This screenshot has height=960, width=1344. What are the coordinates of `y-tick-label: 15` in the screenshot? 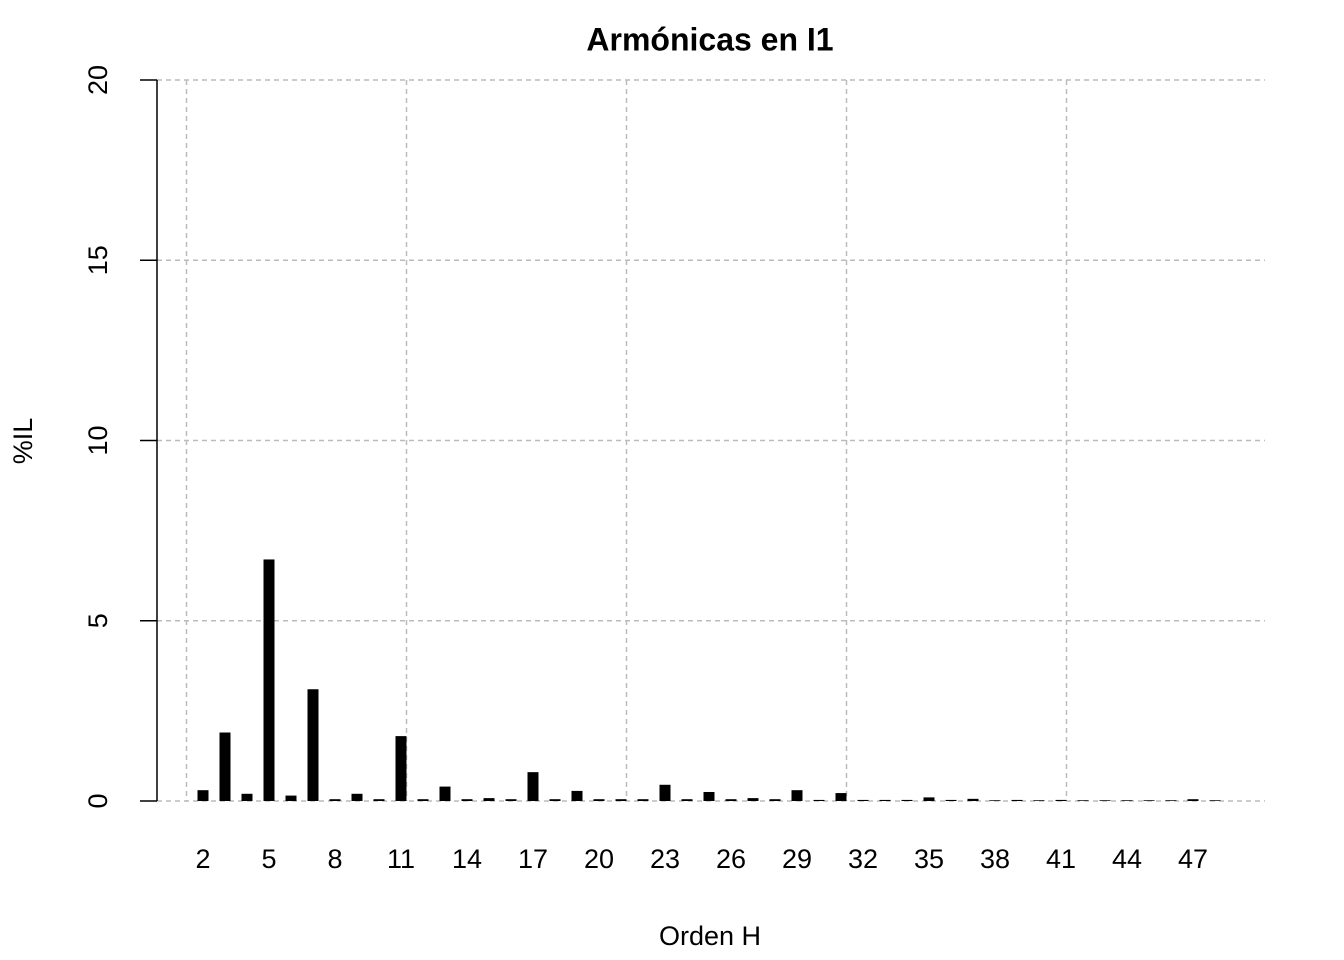 It's located at (98, 260).